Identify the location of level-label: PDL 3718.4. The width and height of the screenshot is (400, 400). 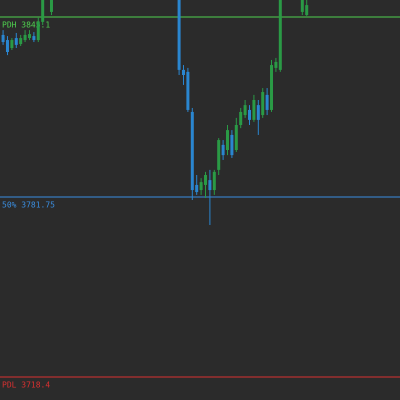
(26, 384).